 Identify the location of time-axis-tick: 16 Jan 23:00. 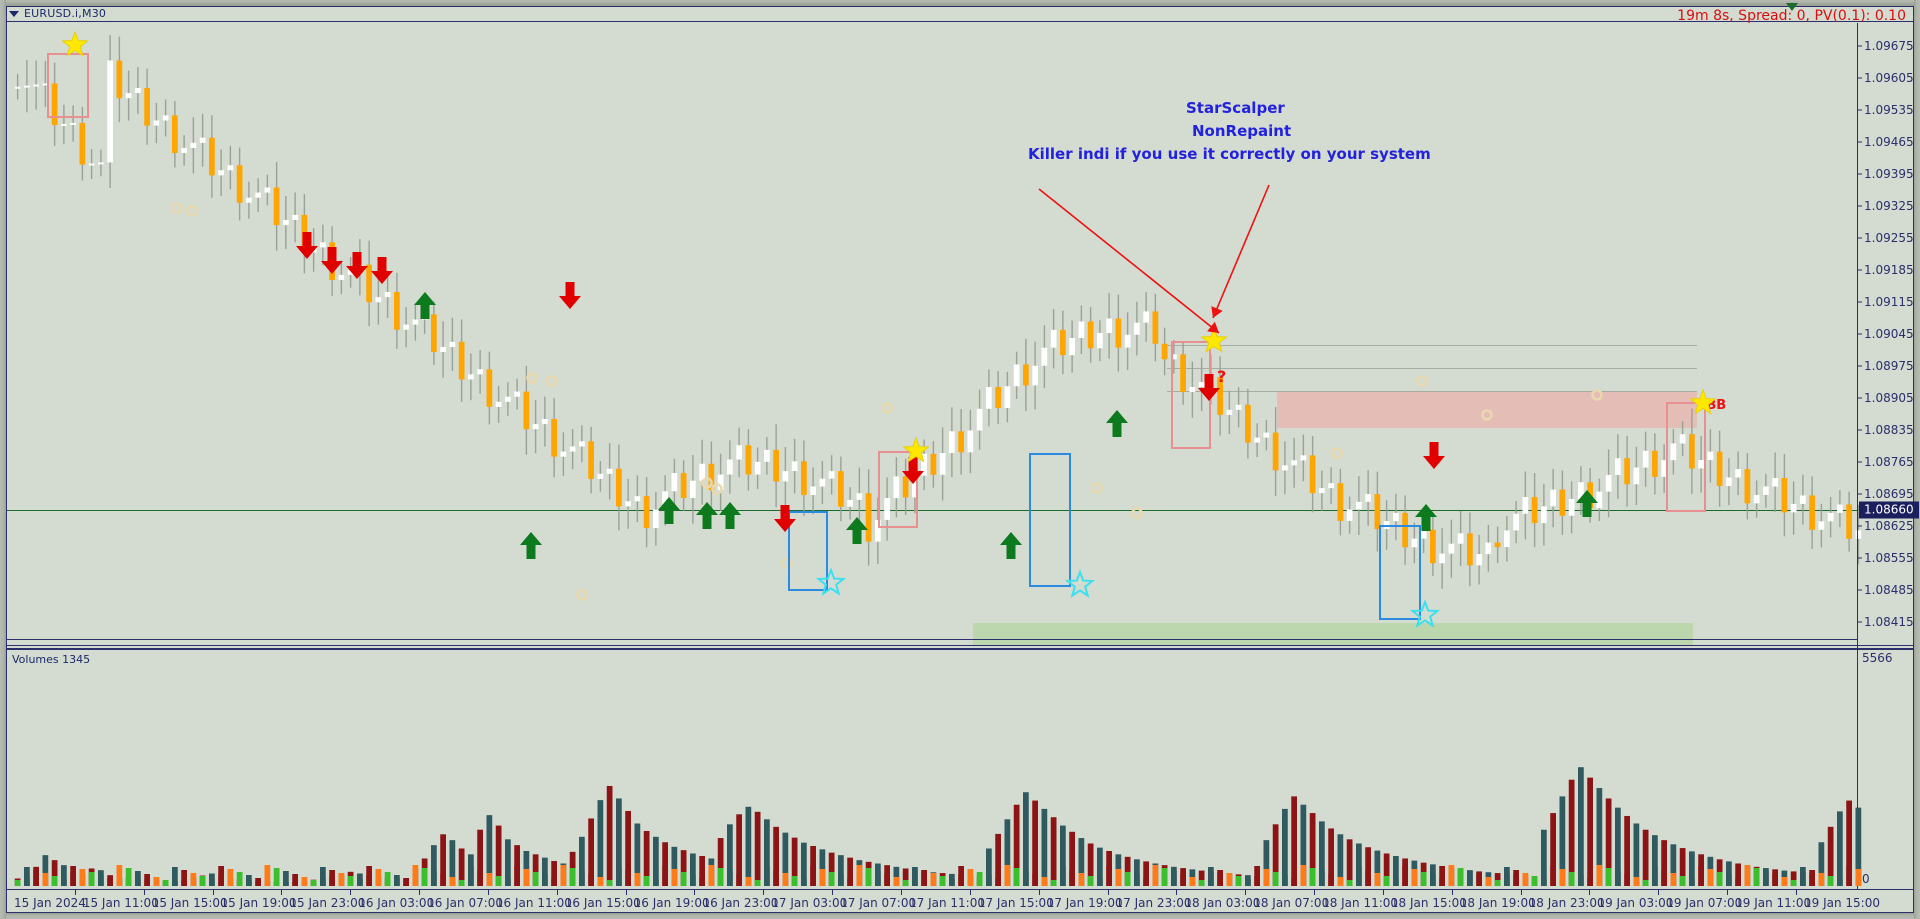
(736, 900).